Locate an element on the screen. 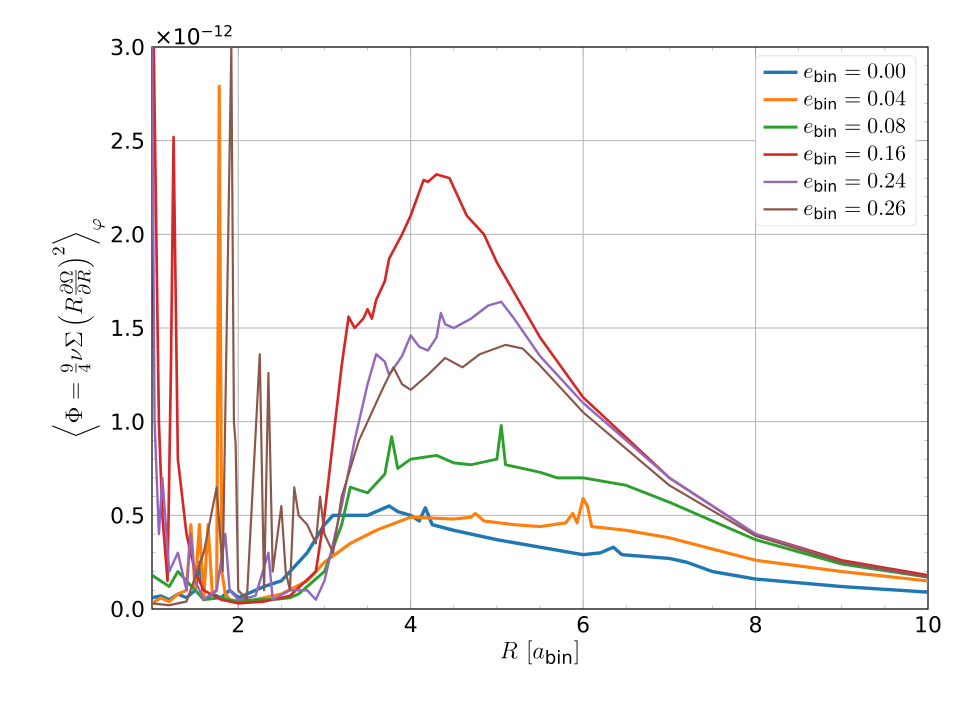  legend-label: $e_{\mathrm{bin}} = 0.08$ is located at coordinates (855, 128).